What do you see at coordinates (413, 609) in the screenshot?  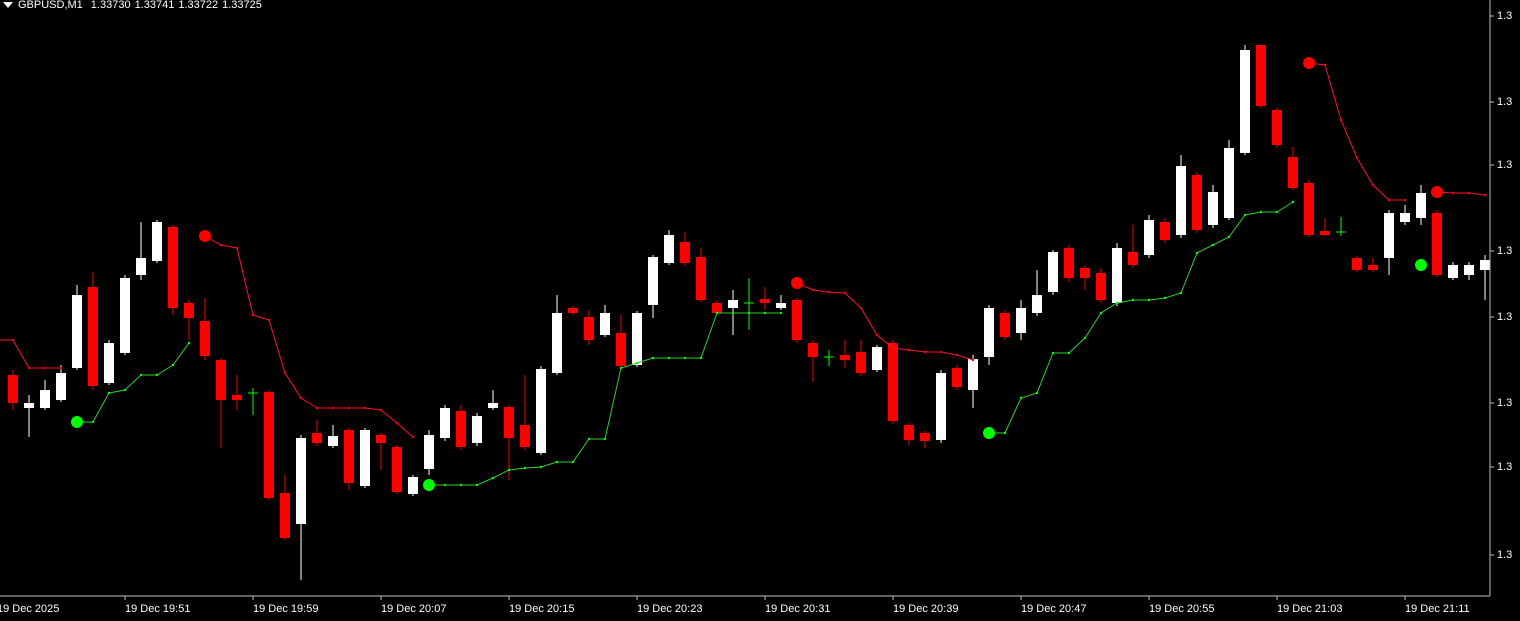 I see `x-tick-label: 19 Dec 20:07` at bounding box center [413, 609].